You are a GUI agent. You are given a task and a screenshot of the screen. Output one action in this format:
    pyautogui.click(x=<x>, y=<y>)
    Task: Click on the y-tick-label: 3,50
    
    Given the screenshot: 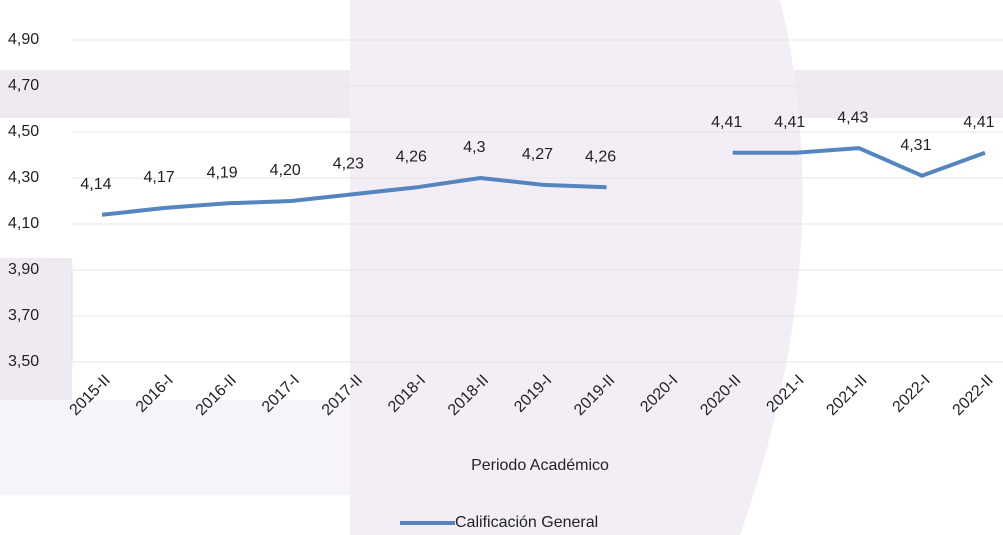 What is the action you would take?
    pyautogui.click(x=23, y=361)
    